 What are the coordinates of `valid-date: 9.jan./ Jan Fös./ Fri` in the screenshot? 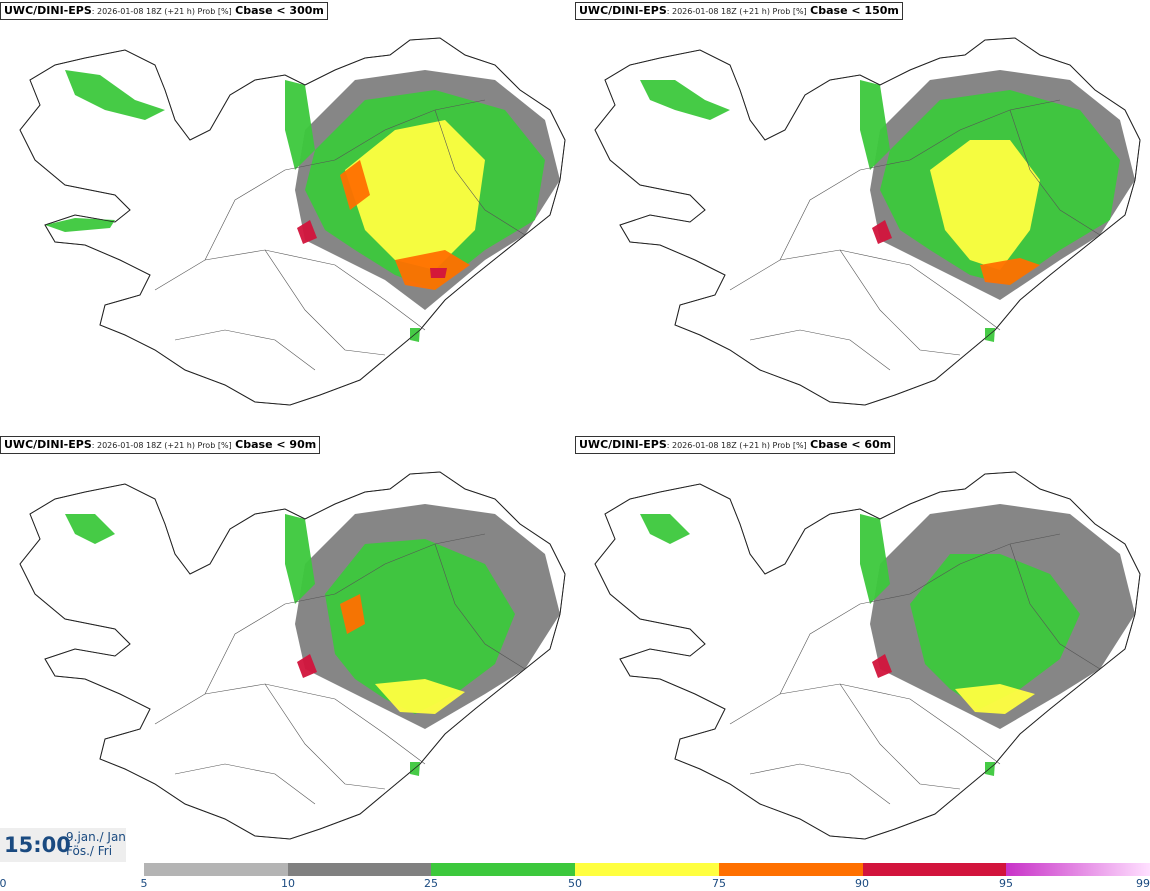 It's located at (96, 844).